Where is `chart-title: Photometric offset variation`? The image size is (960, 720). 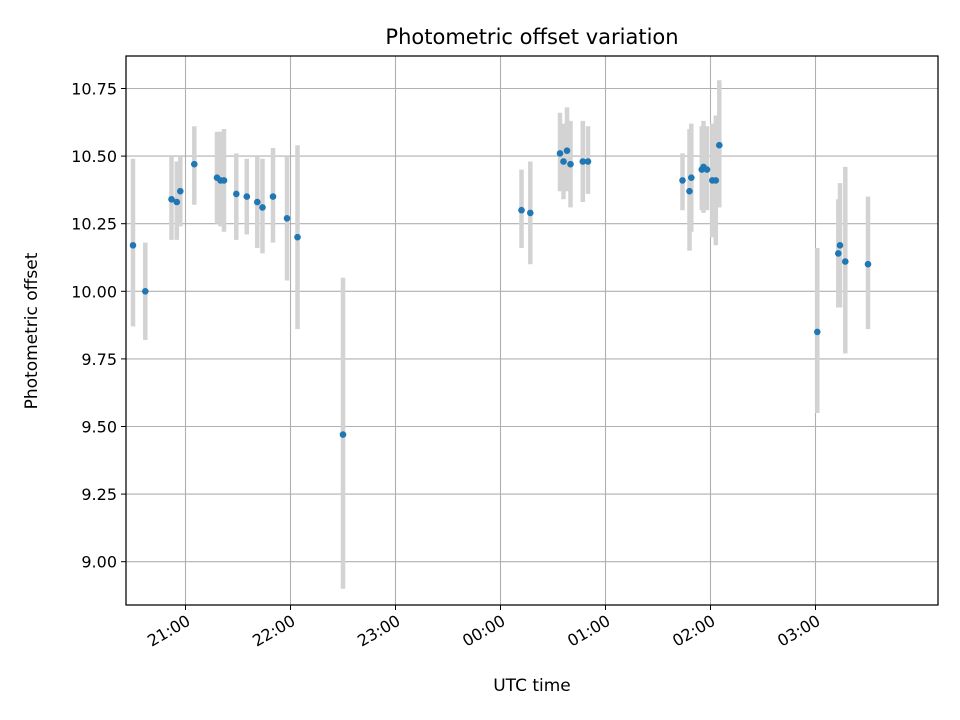
chart-title: Photometric offset variation is located at coordinates (531, 37).